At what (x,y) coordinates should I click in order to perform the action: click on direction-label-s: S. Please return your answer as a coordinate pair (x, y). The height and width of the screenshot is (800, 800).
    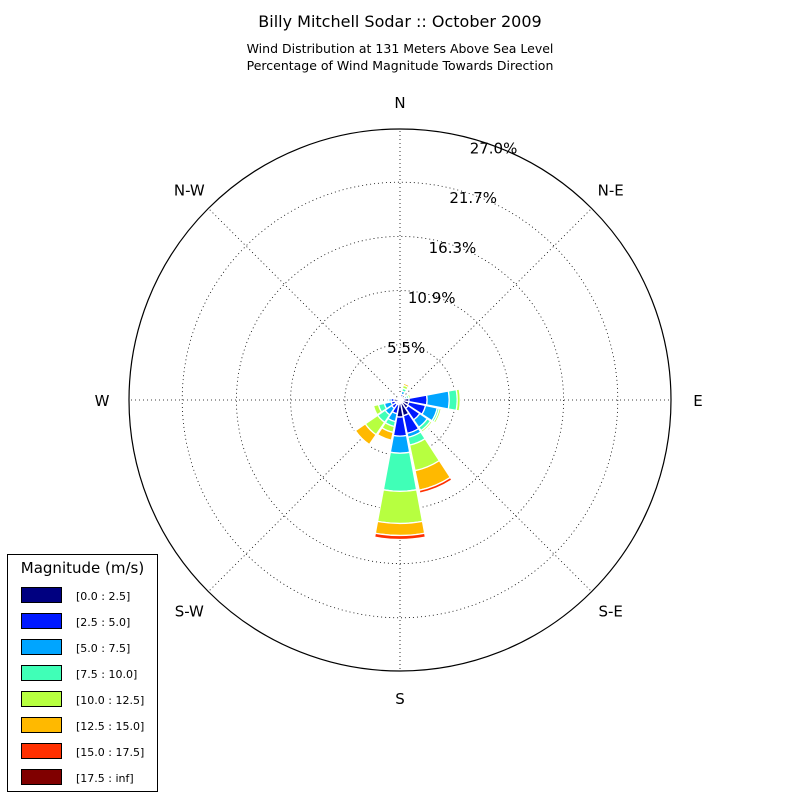
    Looking at the image, I should click on (400, 699).